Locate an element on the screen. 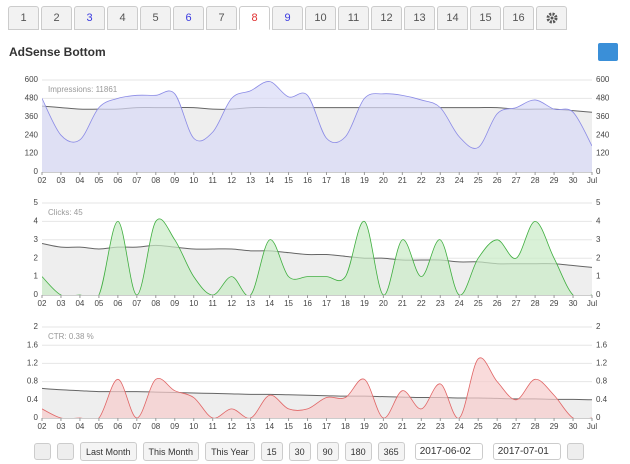 The width and height of the screenshot is (630, 464). tab: 10 is located at coordinates (320, 18).